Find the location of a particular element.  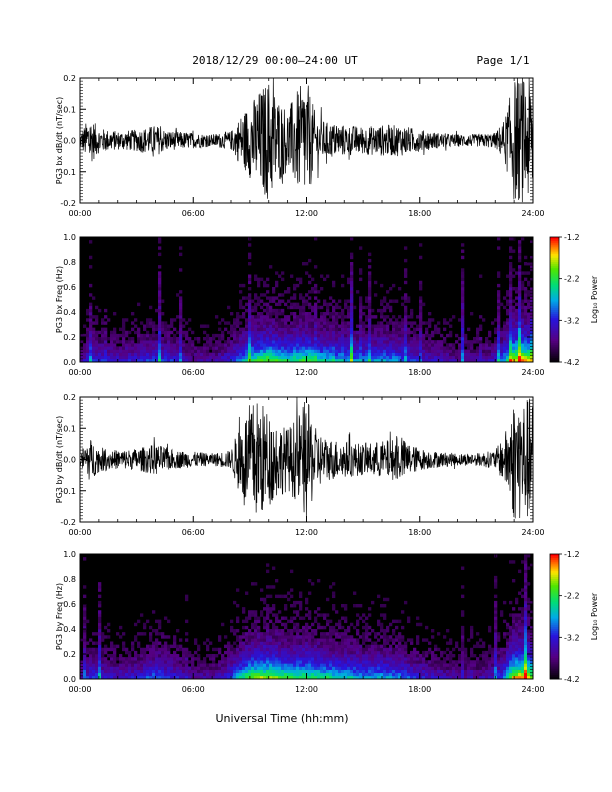

y-tick-label: -0.1 is located at coordinates (68, 491).